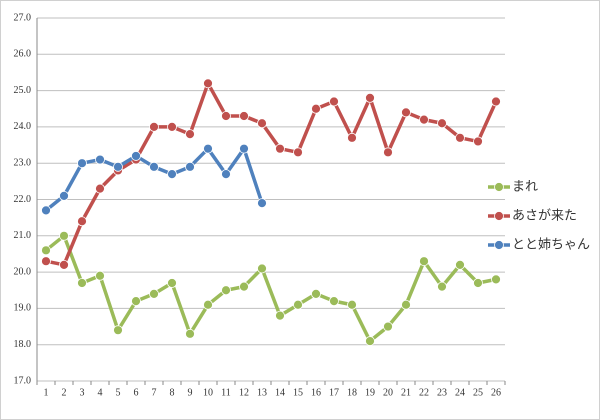 This screenshot has height=420, width=600. Describe the element at coordinates (23, 90) in the screenshot. I see `y-tick-label: 25.0` at that location.